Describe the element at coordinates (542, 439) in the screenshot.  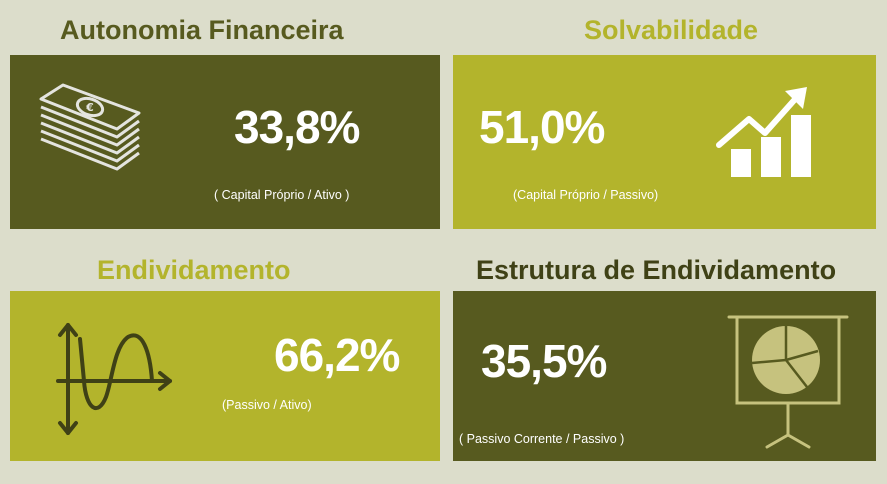
I see `panel-formula-estrutura: ( Passivo Corrente / Passivo )` at that location.